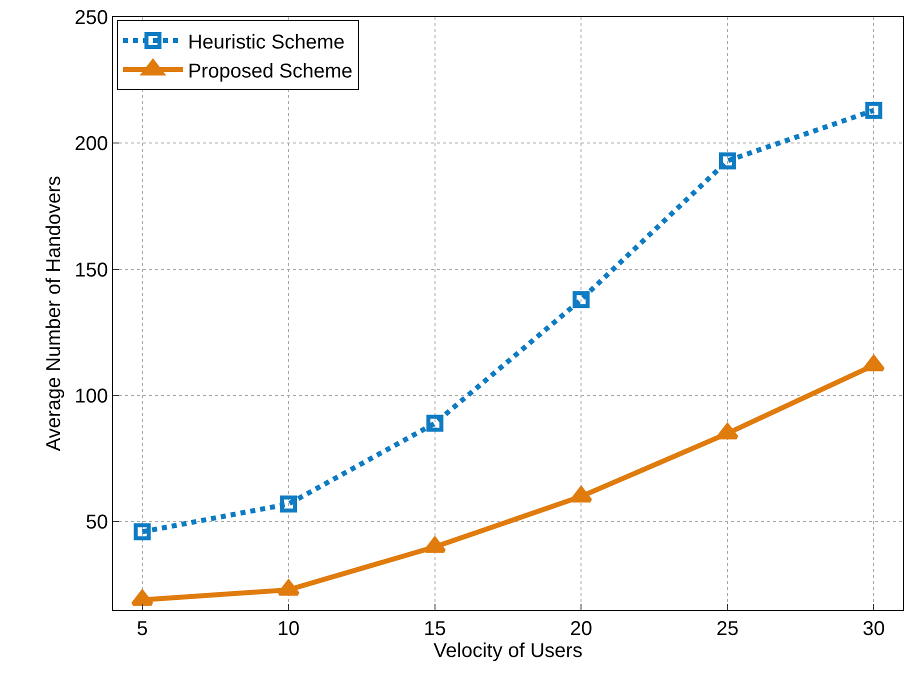 This screenshot has height=677, width=909. I want to click on x-tick-label: 20, so click(581, 629).